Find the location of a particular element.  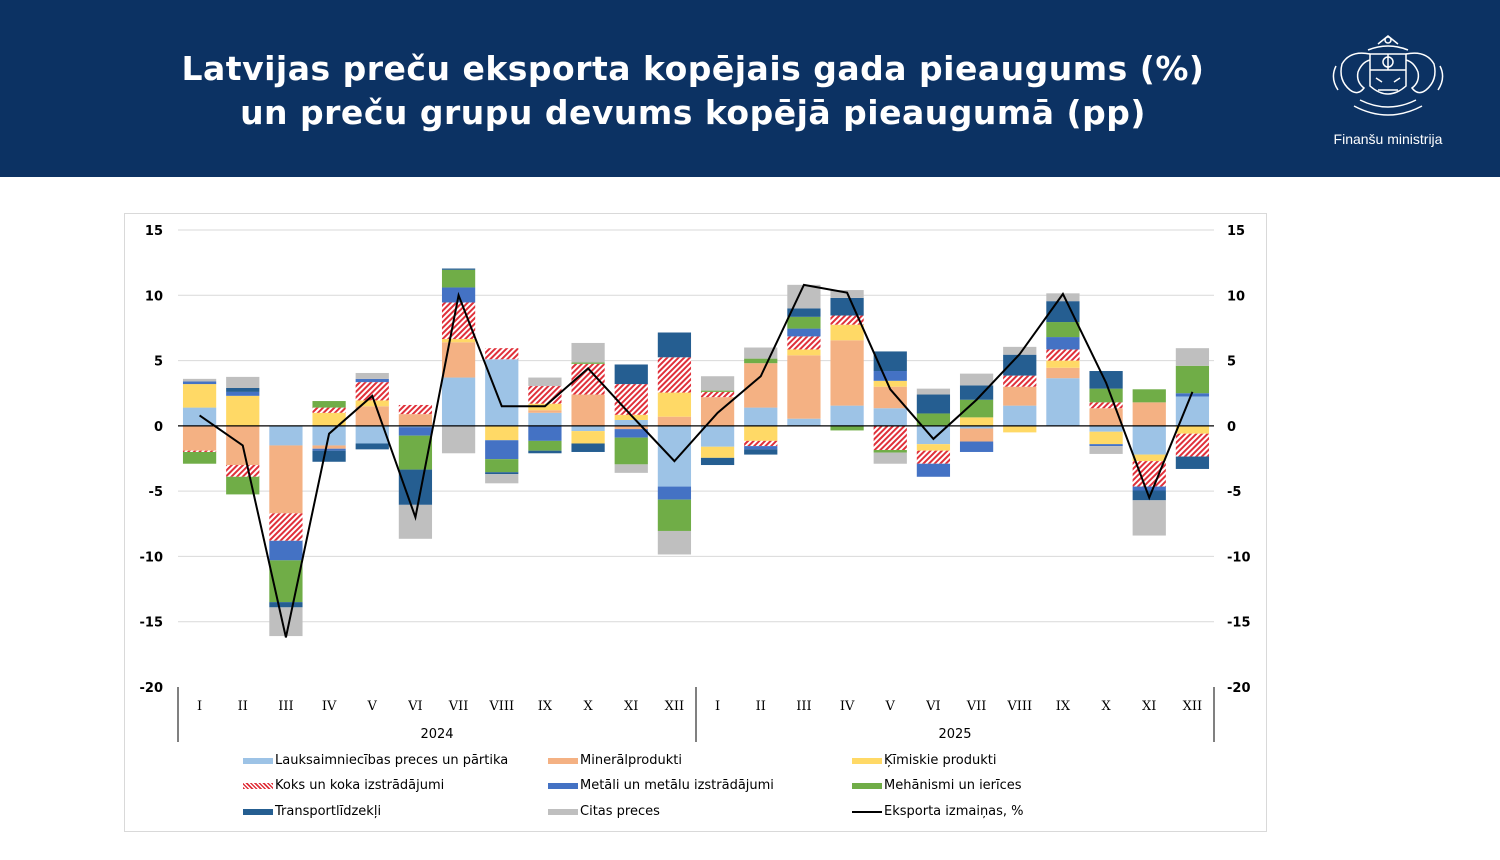

legend-label: Mehānismi un ierīces is located at coordinates (953, 785).